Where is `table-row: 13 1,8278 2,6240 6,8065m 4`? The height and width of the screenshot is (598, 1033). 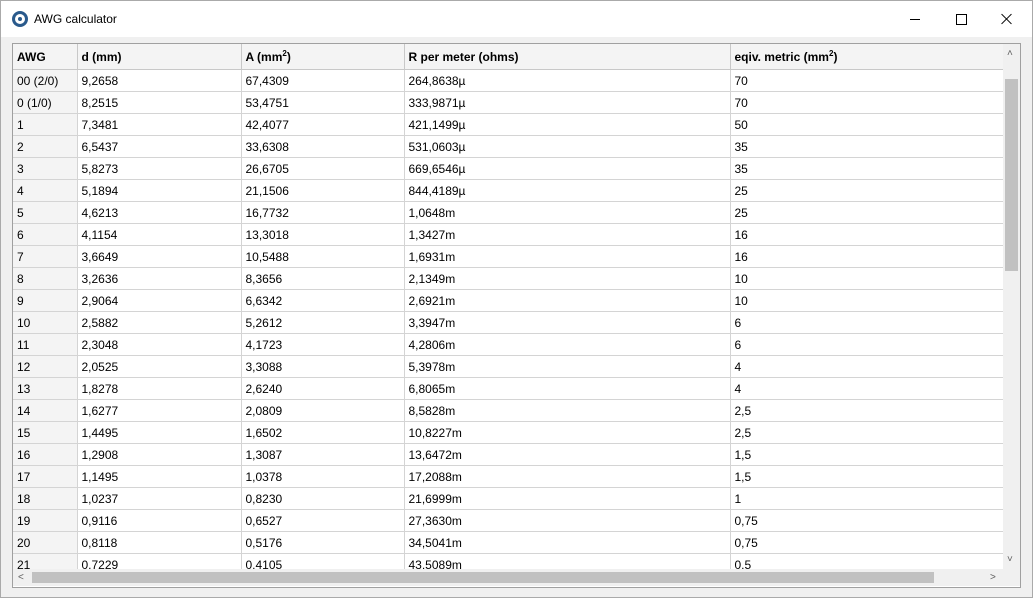 table-row: 13 1,8278 2,6240 6,8065m 4 is located at coordinates (508, 388).